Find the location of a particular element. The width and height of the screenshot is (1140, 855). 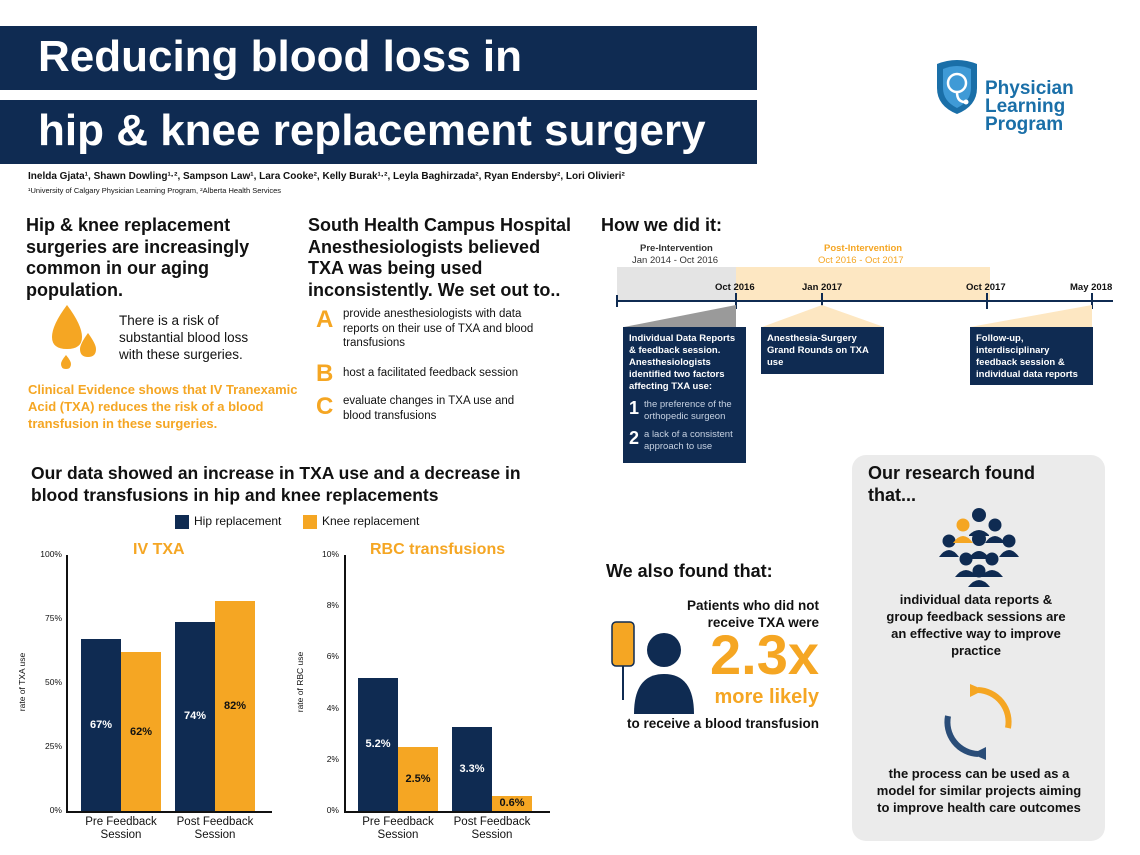

y-tick-label-0: 0% is located at coordinates (55, 810).